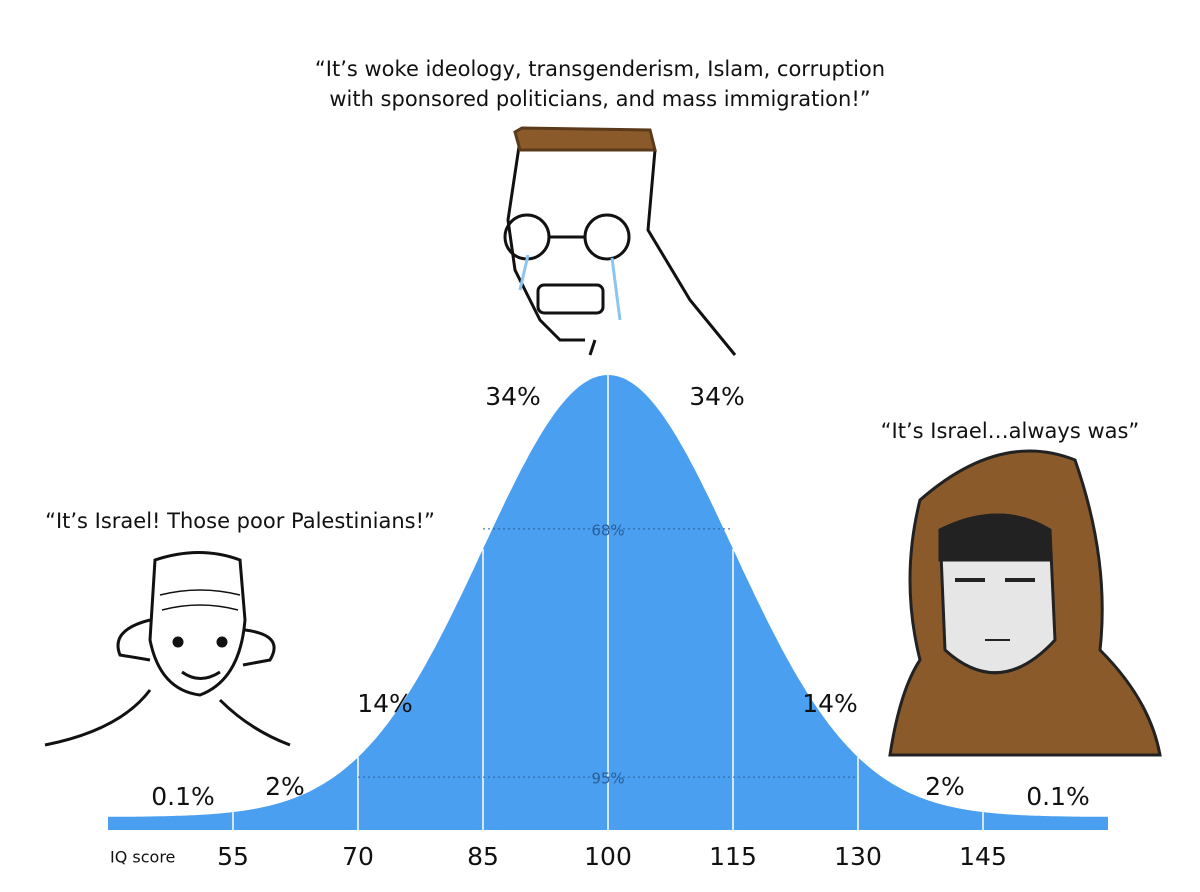 This screenshot has width=1200, height=892. I want to click on x-tick-label: 70, so click(358, 856).